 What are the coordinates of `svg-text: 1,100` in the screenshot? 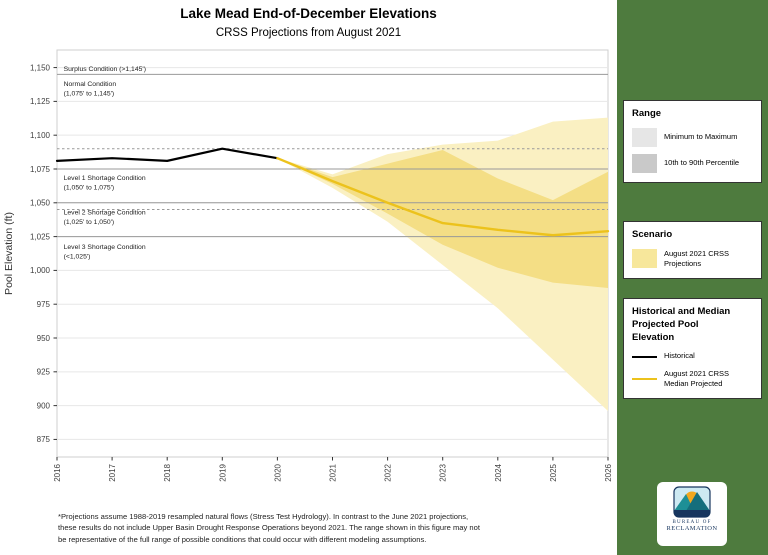 It's located at (40, 135).